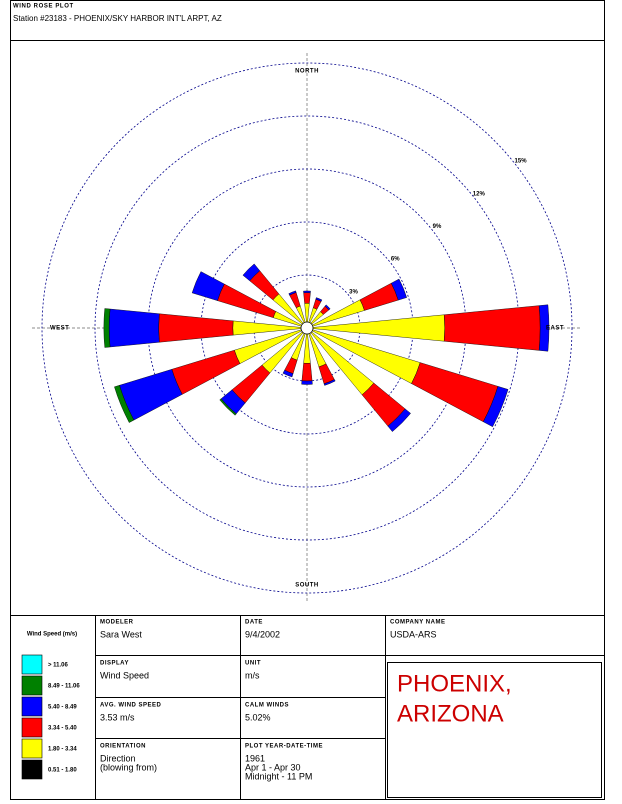  What do you see at coordinates (278, 776) in the screenshot?
I see `field-value: Midnight - 11 PM` at bounding box center [278, 776].